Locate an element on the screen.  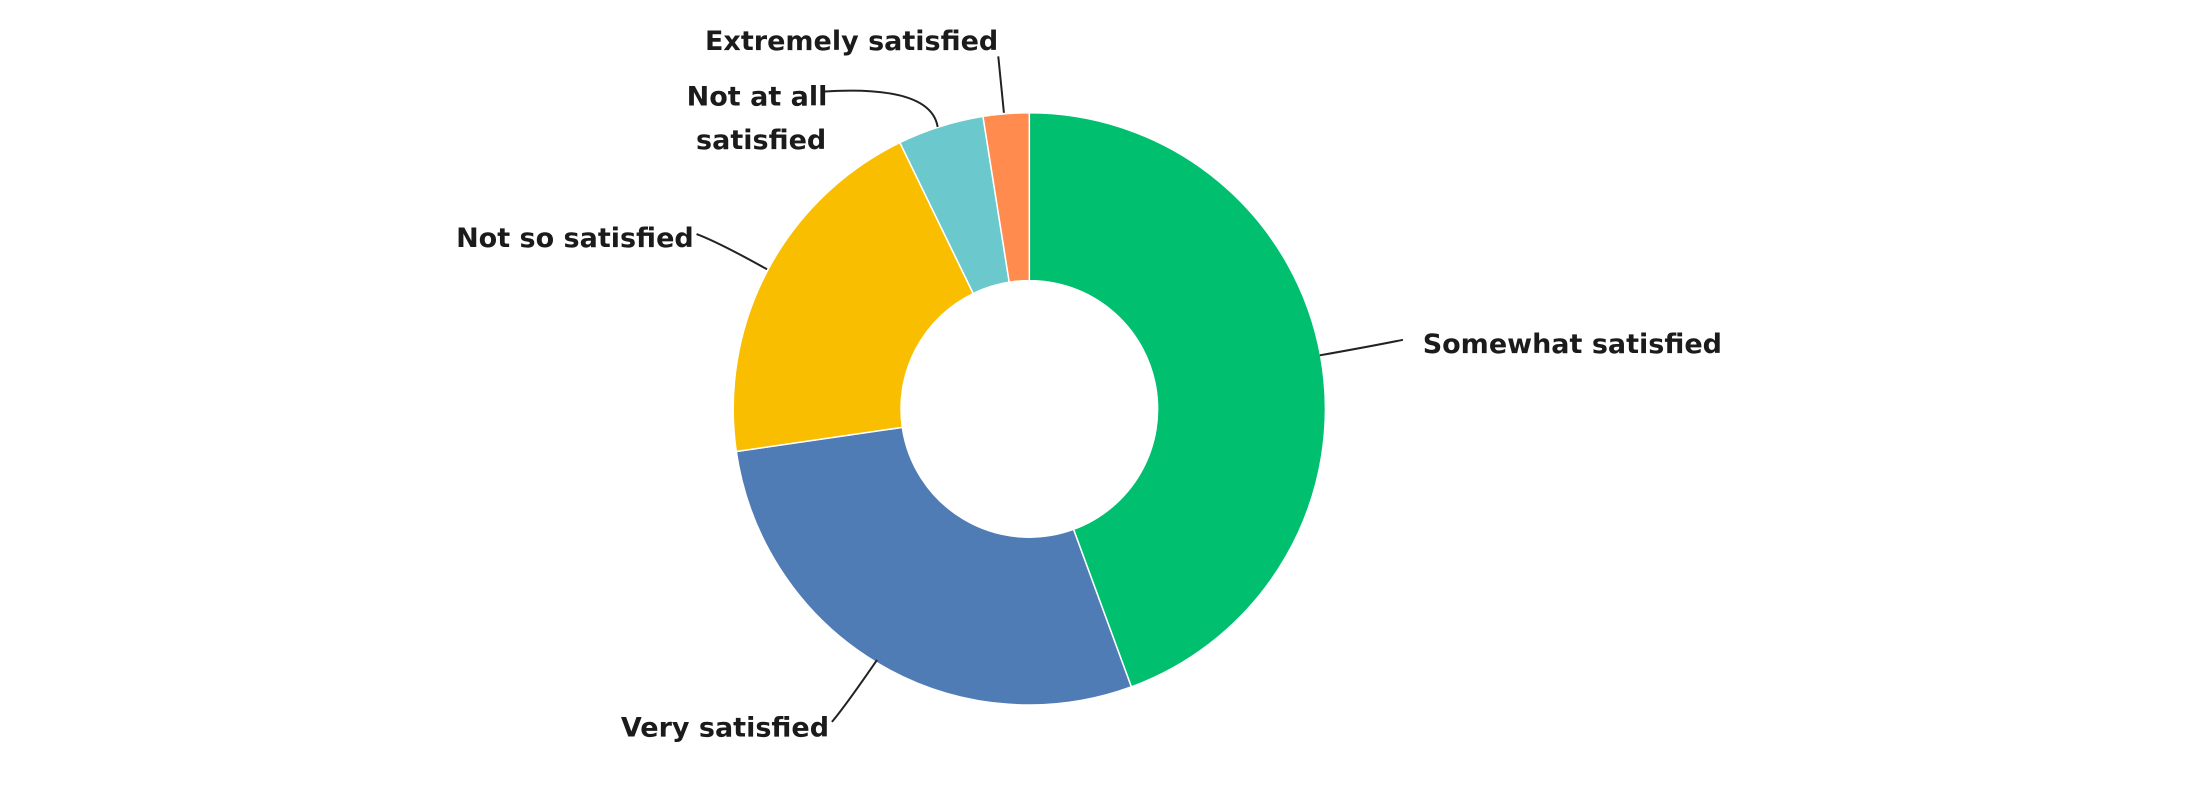
segment-label: Very satisfied is located at coordinates (725, 727).